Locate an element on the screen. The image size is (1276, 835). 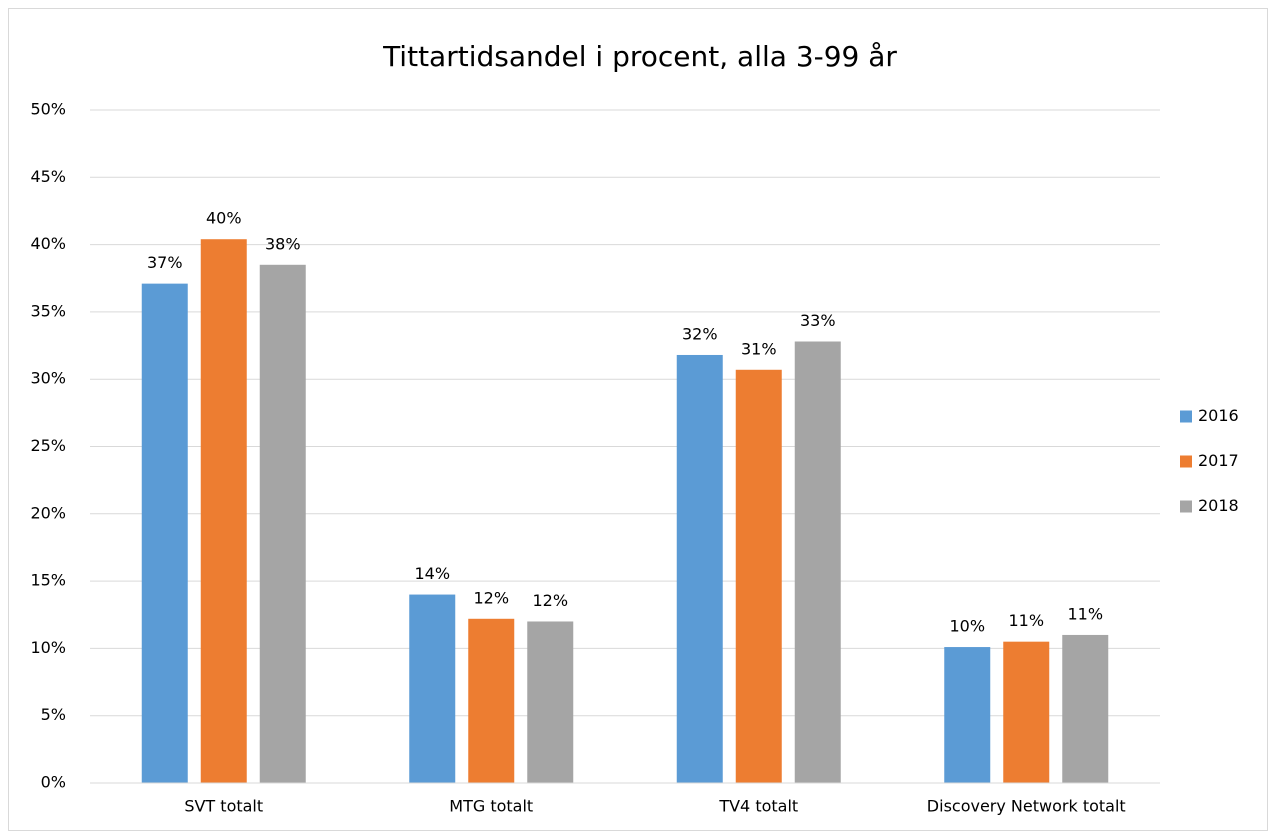
y-tick-label: 25% is located at coordinates (48, 445).